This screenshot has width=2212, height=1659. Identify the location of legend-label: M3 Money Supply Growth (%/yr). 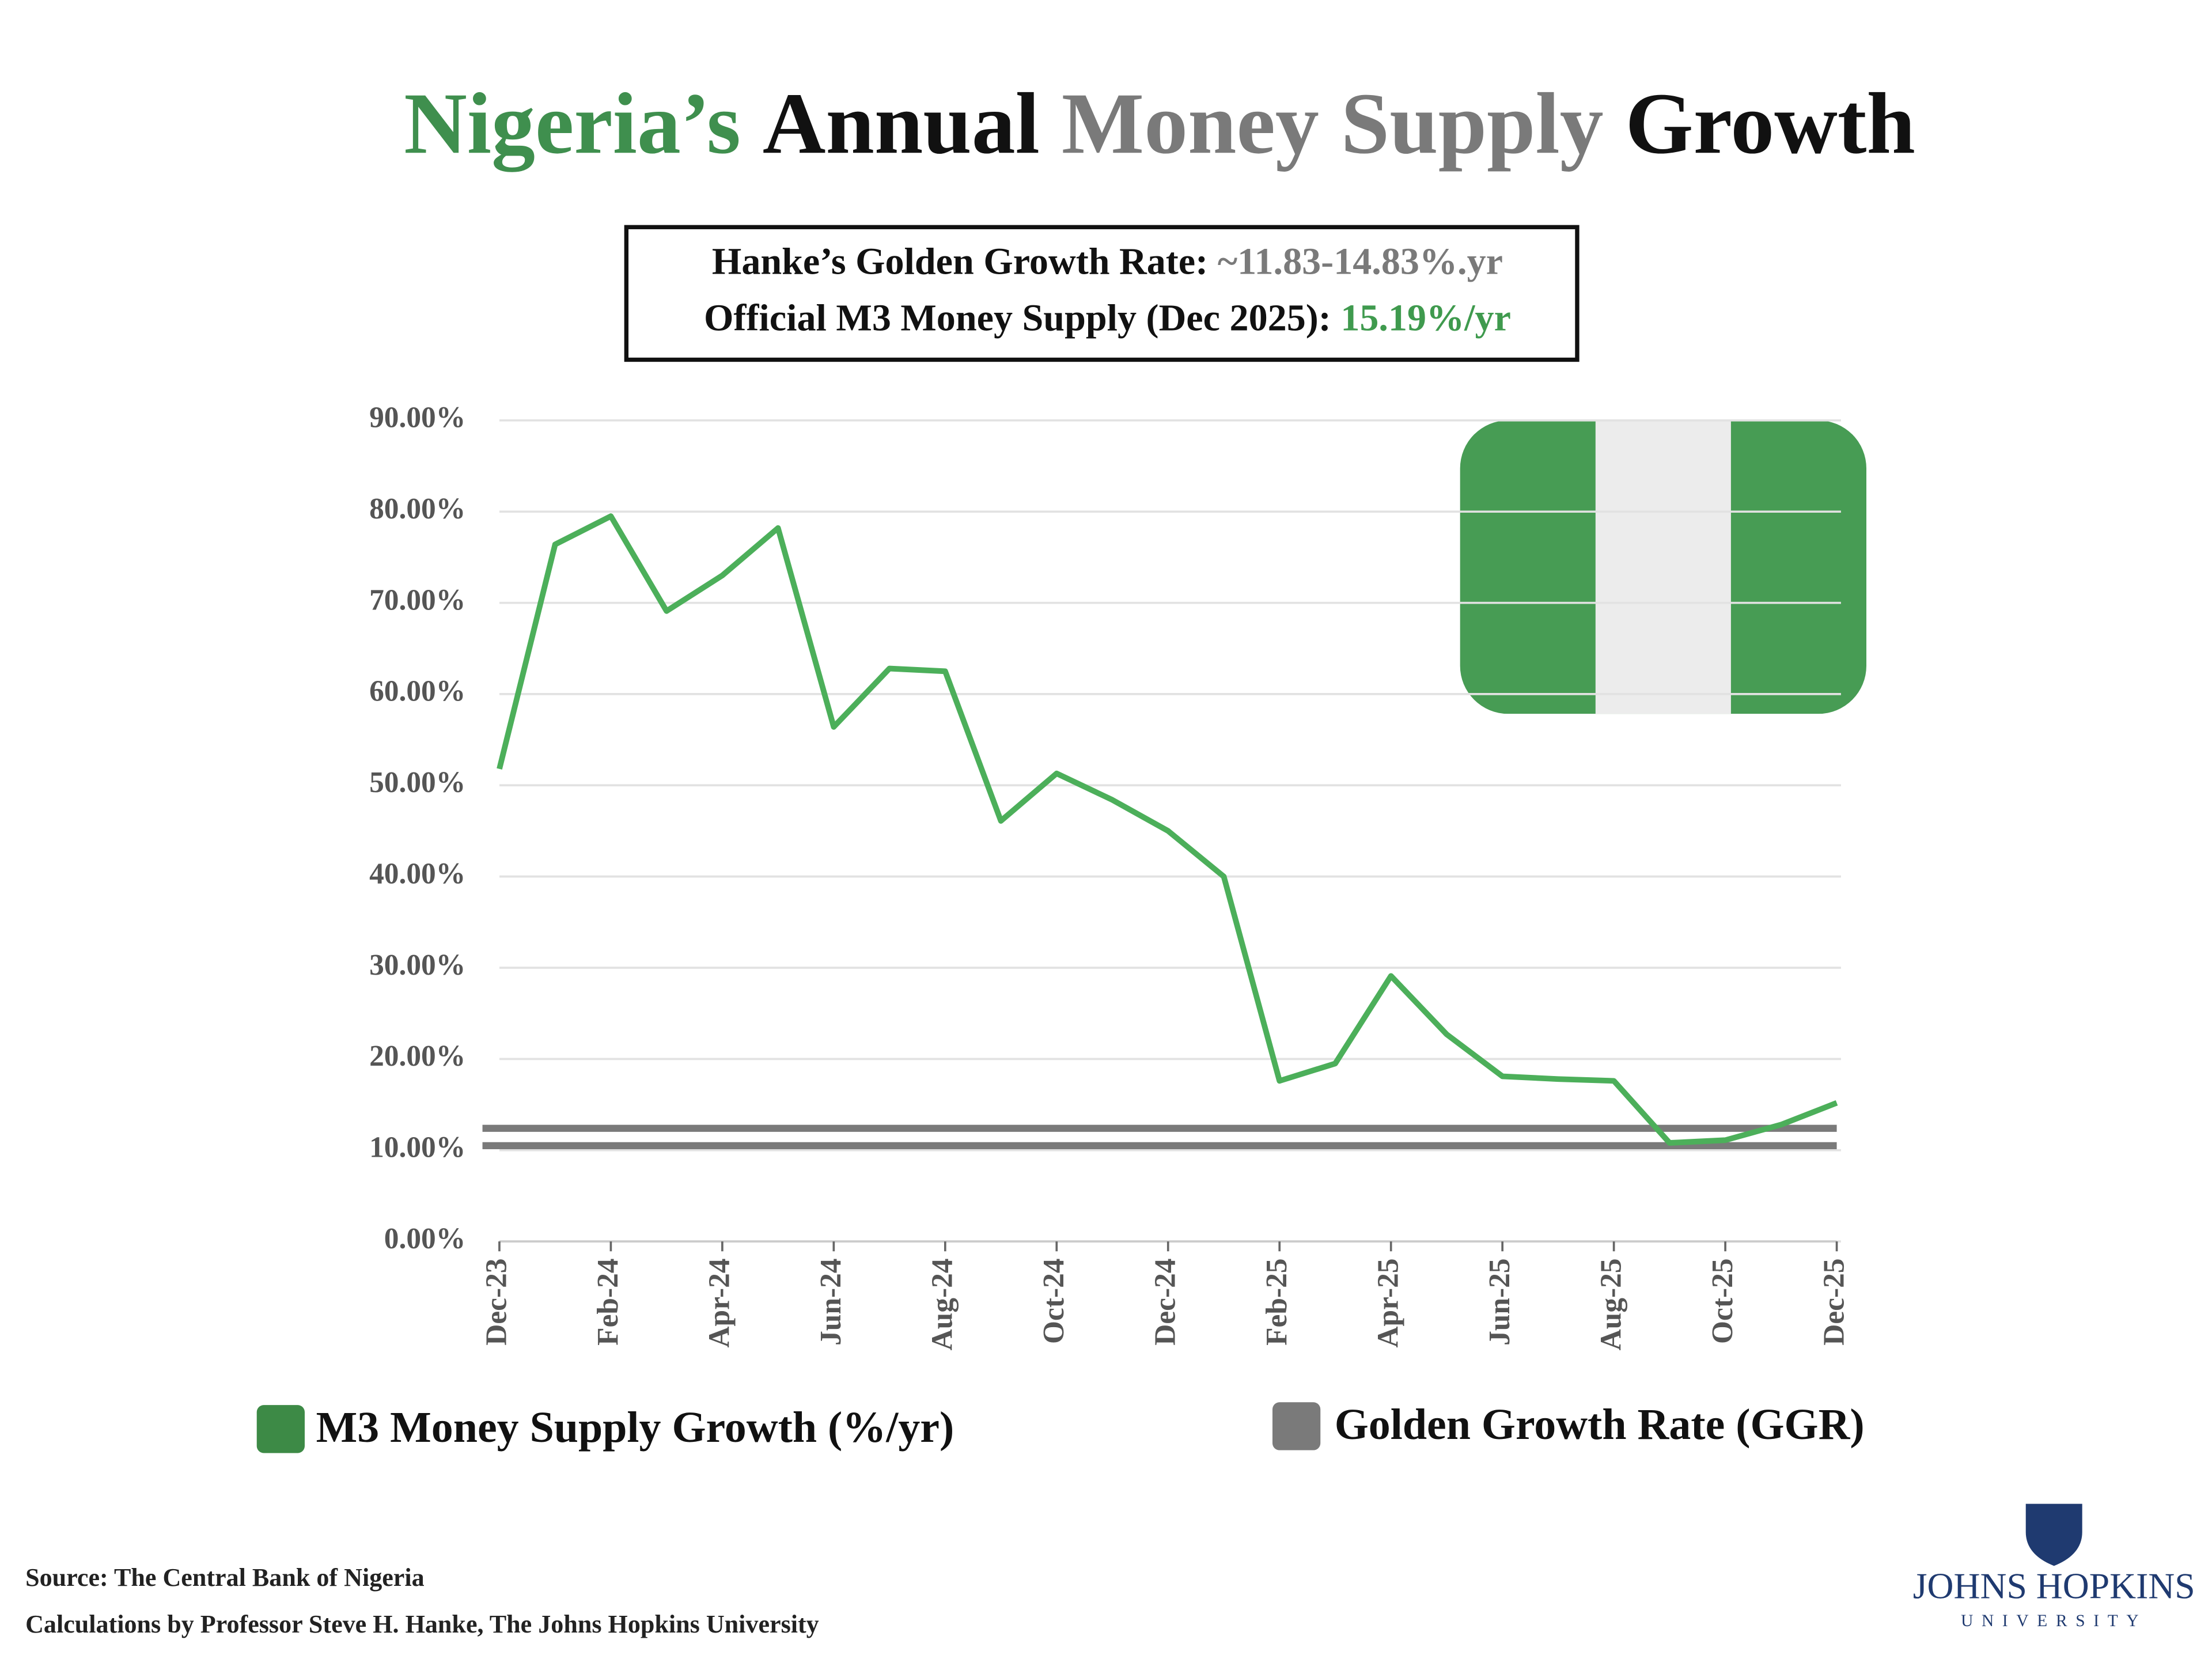
(635, 1427).